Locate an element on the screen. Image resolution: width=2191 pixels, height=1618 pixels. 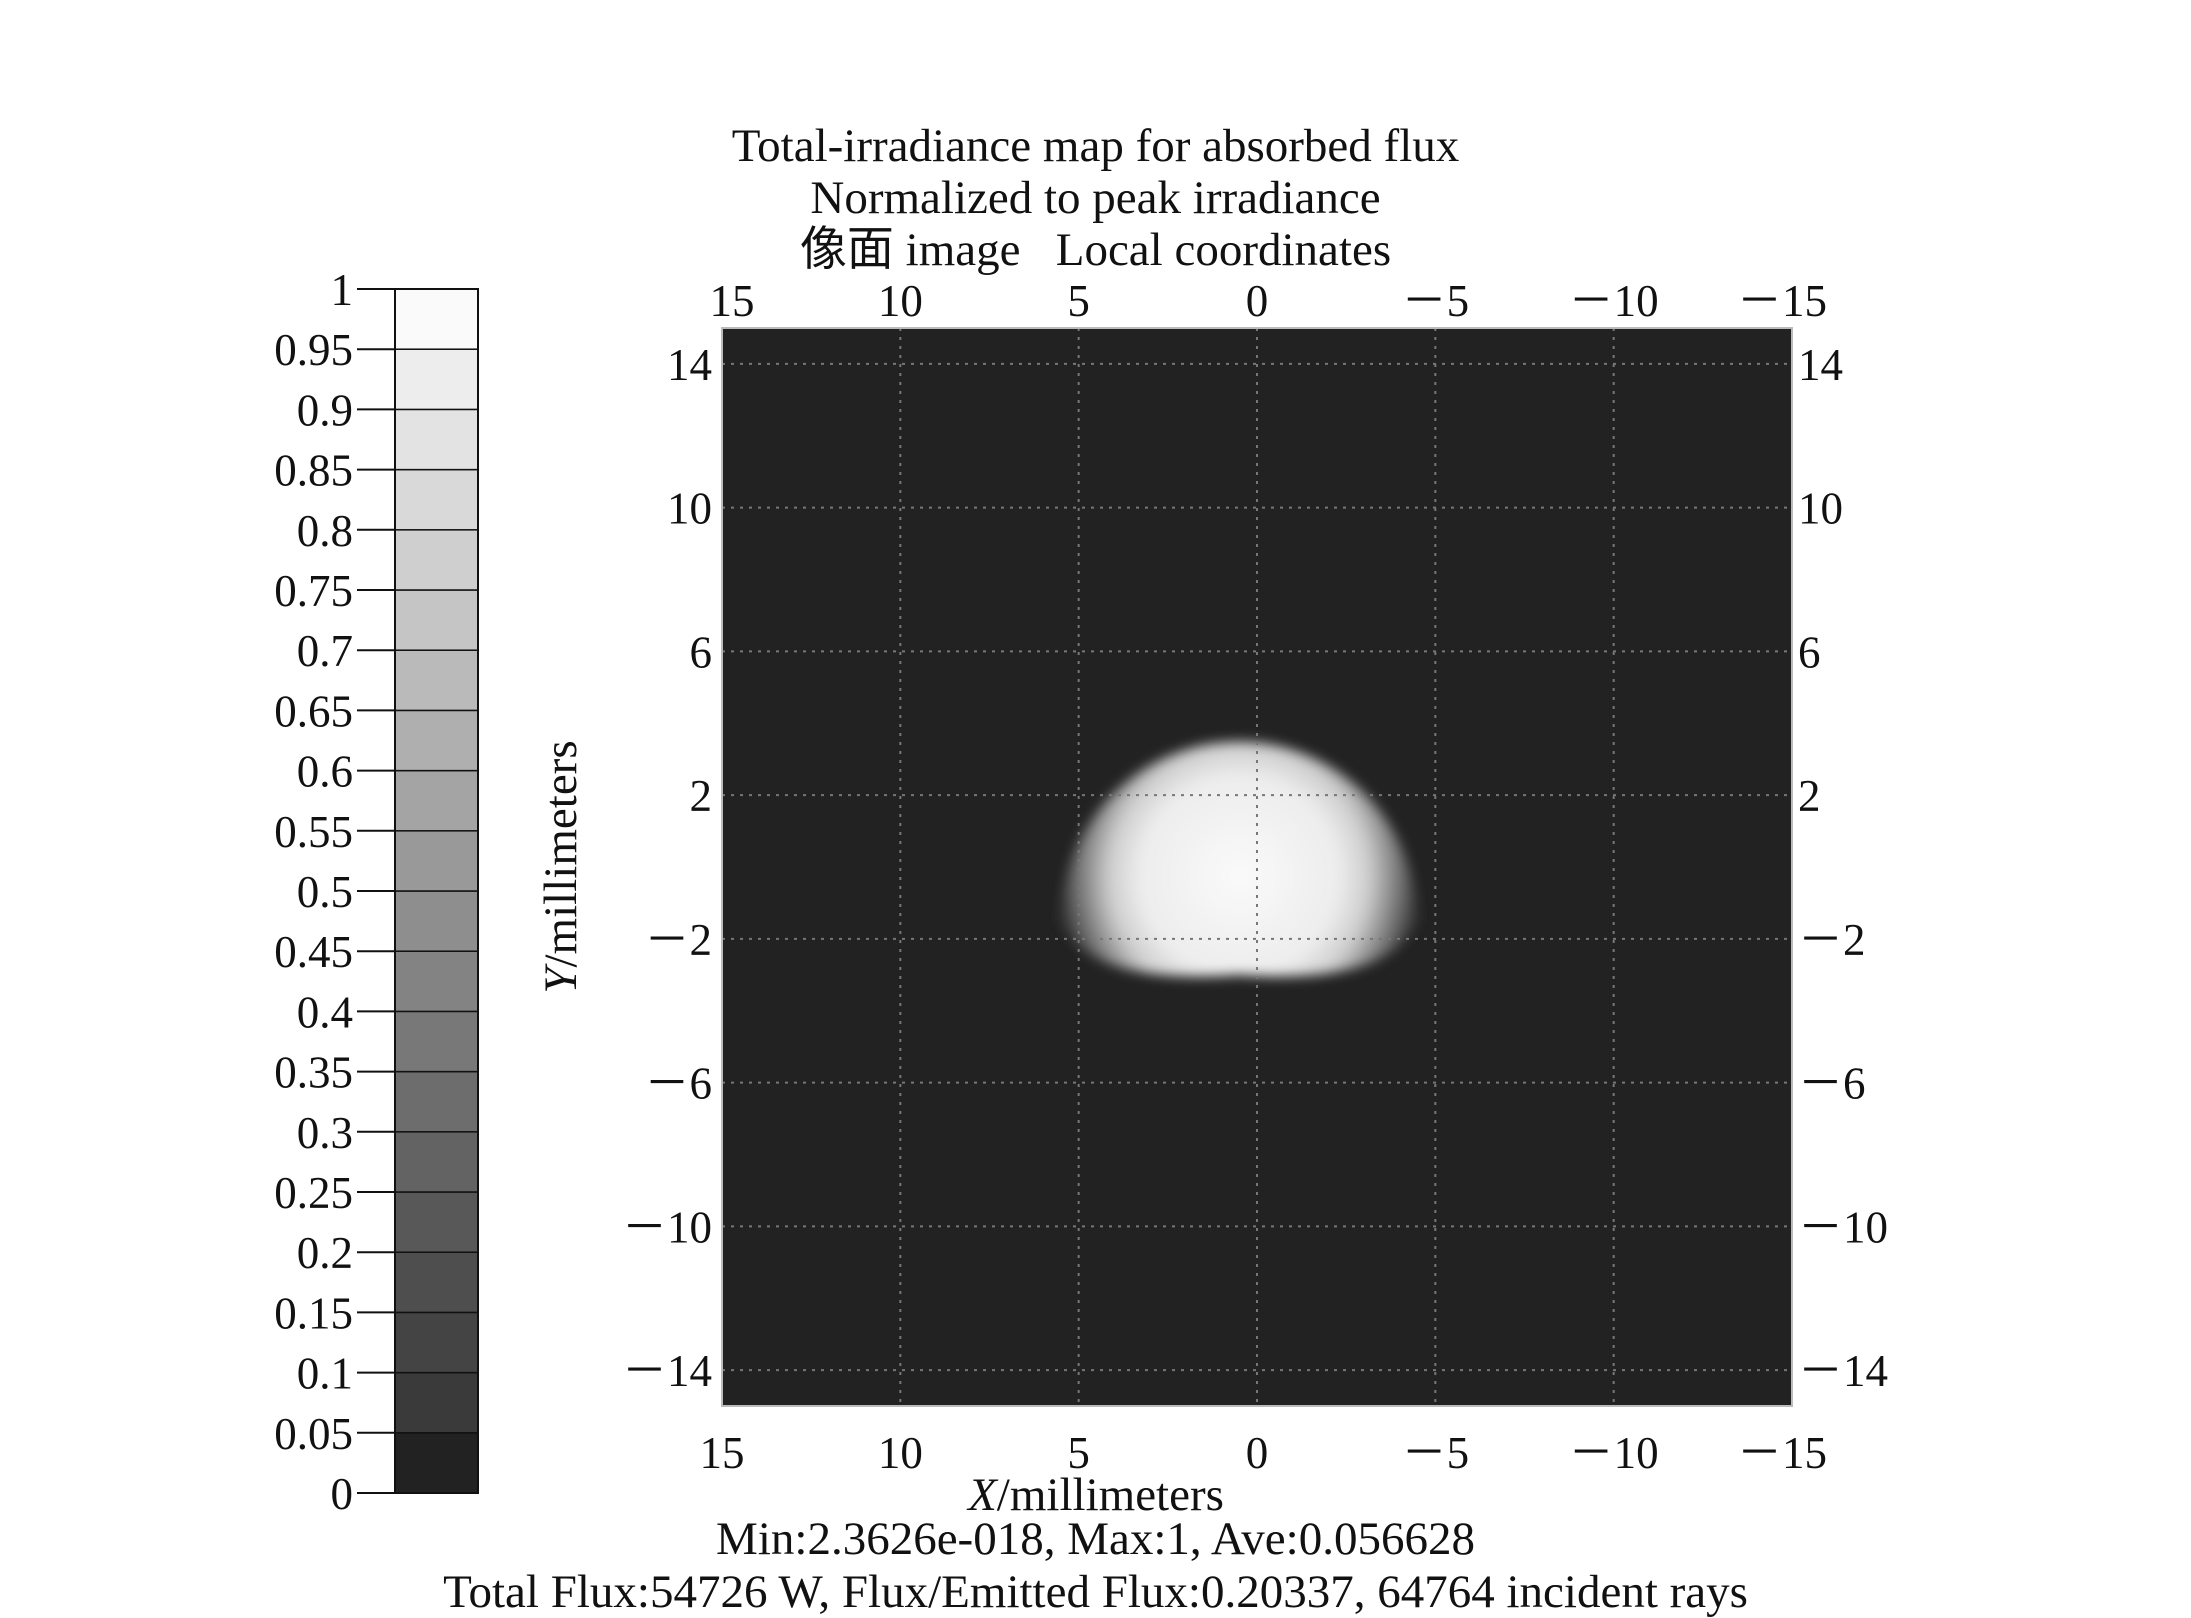
x-tick-top: －15 is located at coordinates (1782, 301).